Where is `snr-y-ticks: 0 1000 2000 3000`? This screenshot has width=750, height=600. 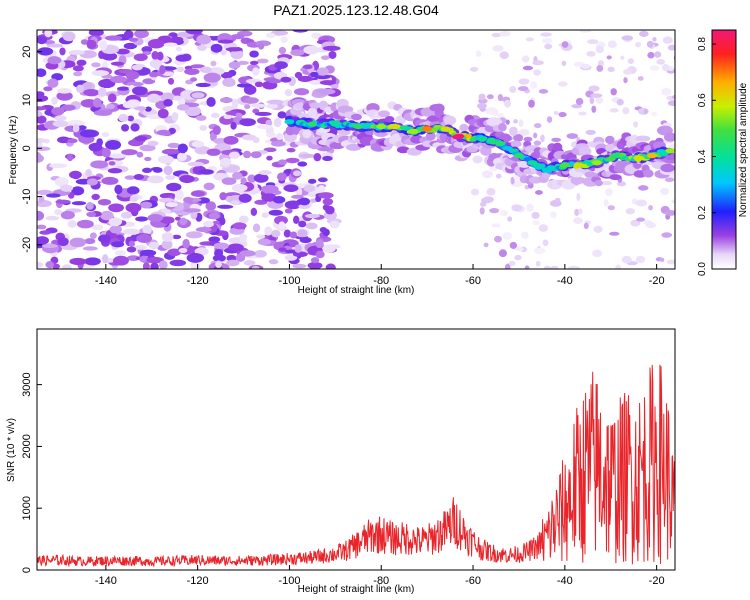
snr-y-ticks: 0 1000 2000 3000 is located at coordinates (31, 472).